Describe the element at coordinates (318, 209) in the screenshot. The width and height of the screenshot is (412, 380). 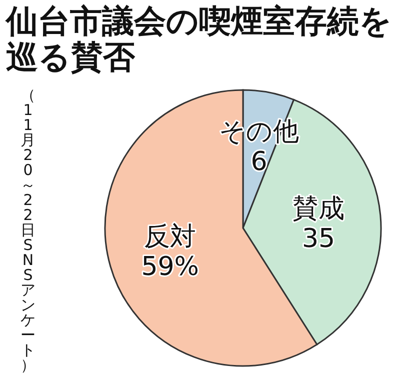
I see `slice-label: 賛成` at that location.